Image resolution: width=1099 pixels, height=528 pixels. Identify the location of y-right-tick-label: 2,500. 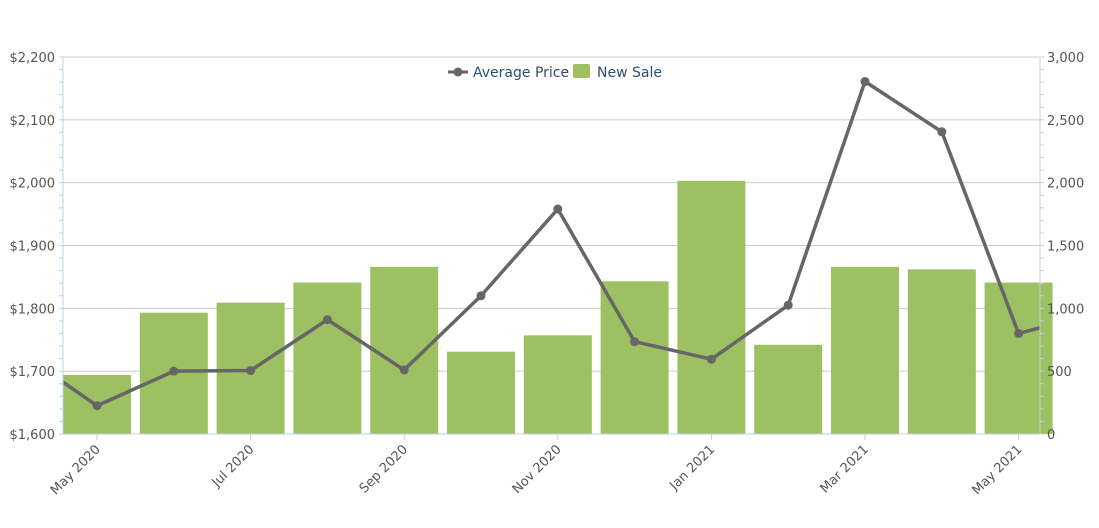
(1065, 121).